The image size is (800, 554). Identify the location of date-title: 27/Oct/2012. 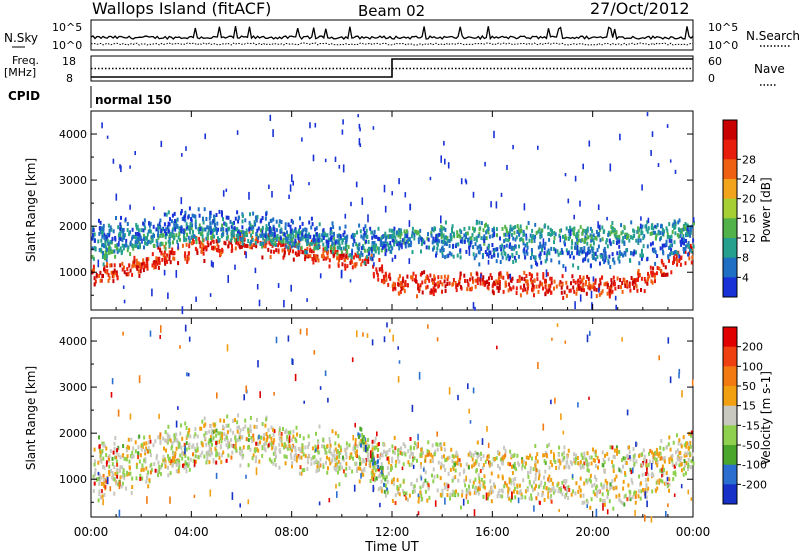
(640, 9).